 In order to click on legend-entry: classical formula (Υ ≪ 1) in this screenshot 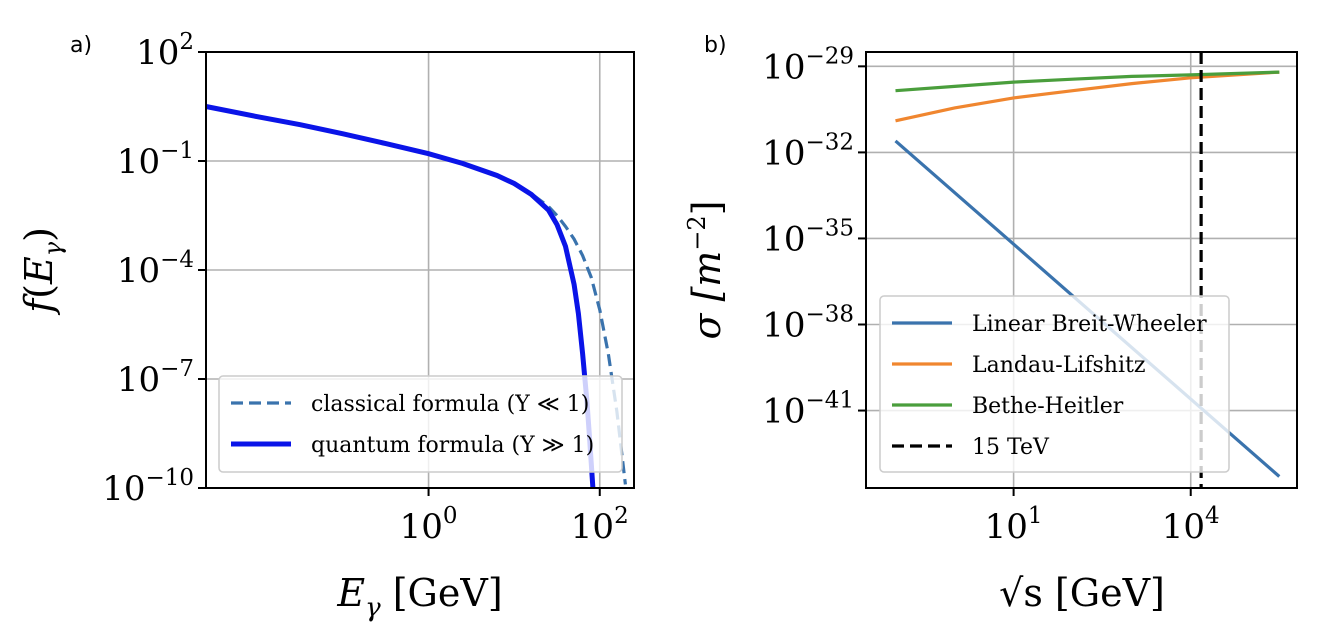, I will do `click(450, 404)`.